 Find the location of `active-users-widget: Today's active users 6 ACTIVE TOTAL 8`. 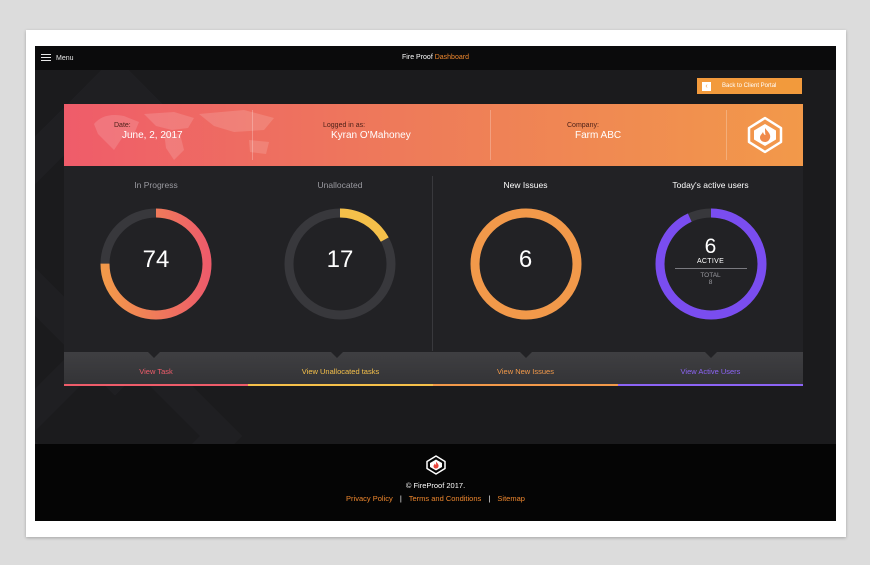

active-users-widget: Today's active users 6 ACTIVE TOTAL 8 is located at coordinates (710, 276).